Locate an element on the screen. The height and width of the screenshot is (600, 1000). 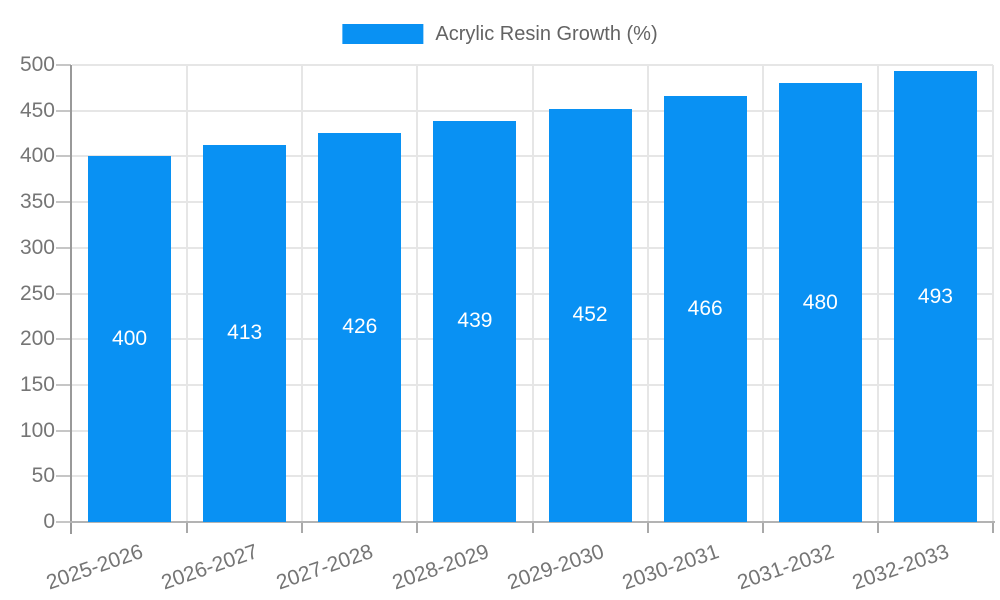
legend-swatch is located at coordinates (383, 34).